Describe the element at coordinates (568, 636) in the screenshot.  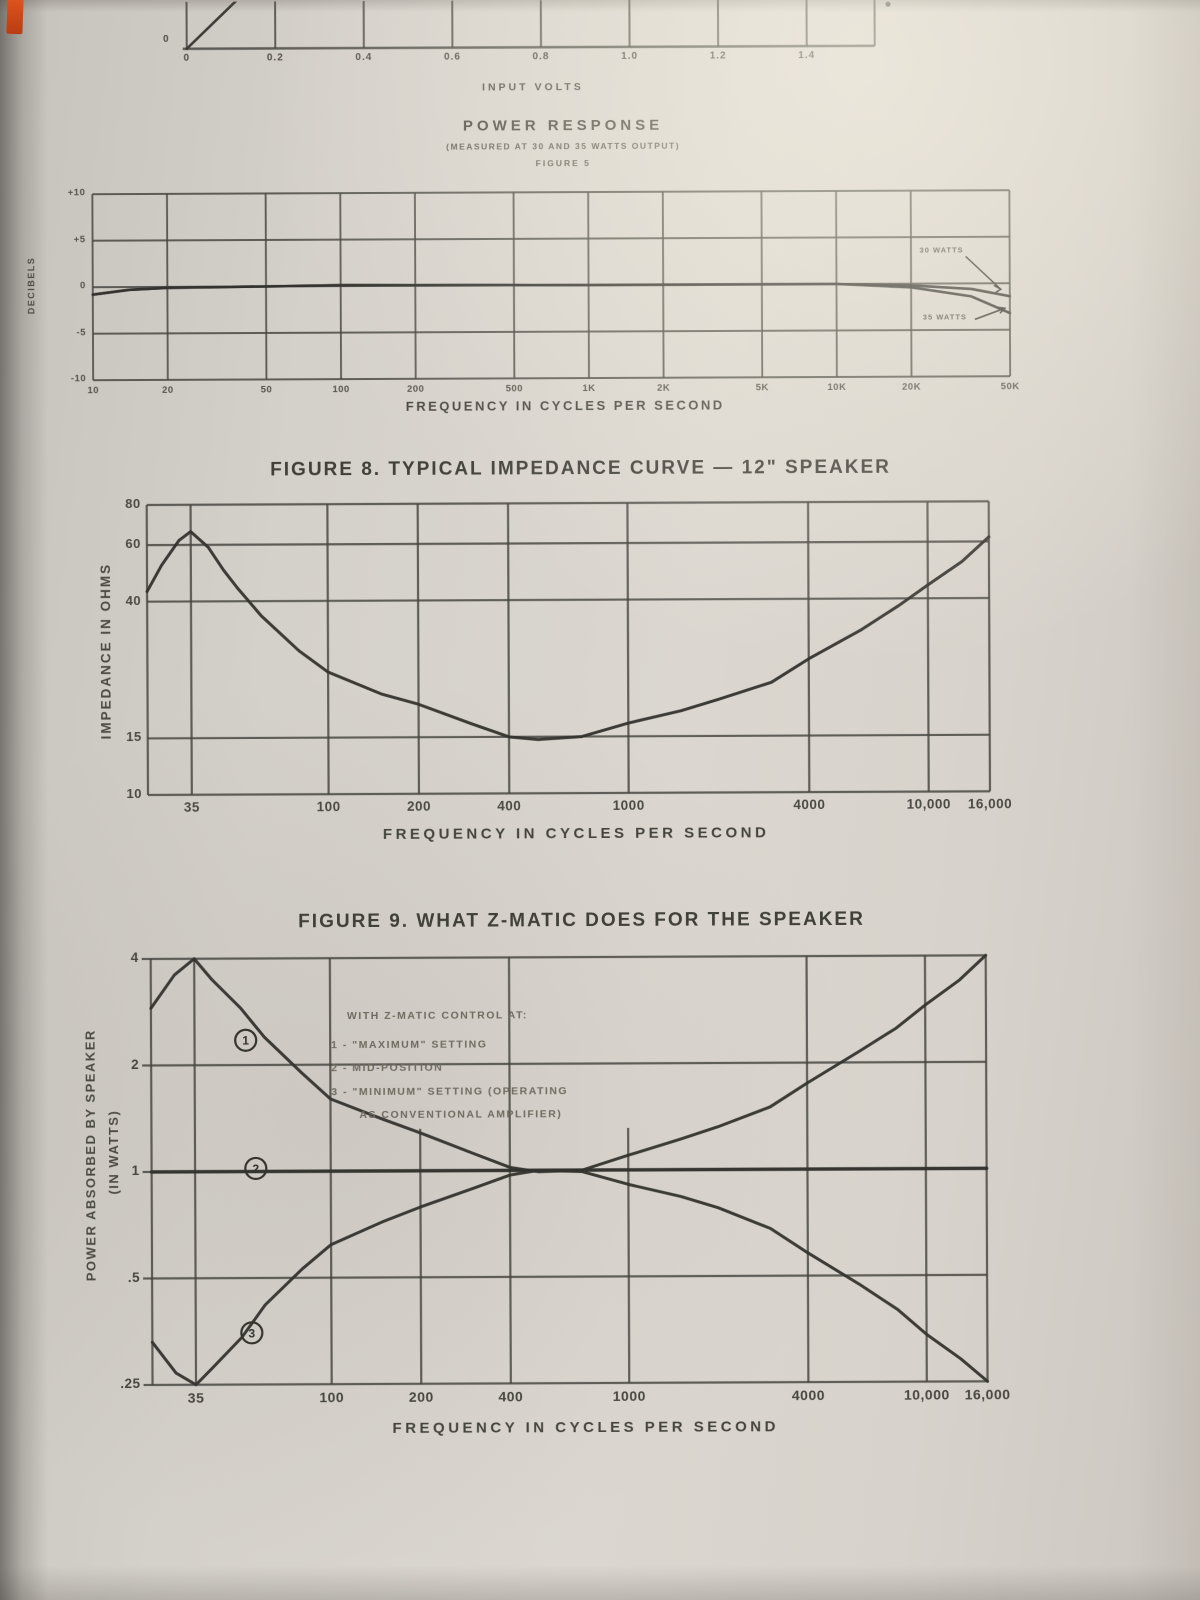
I see `impedance-curve` at that location.